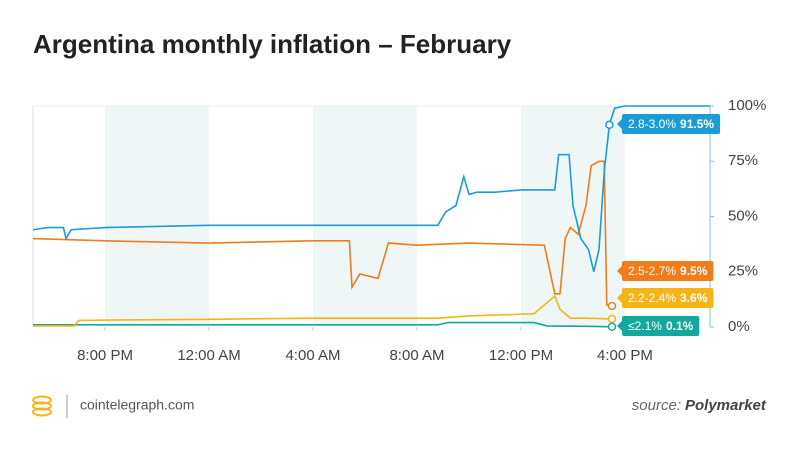  What do you see at coordinates (697, 124) in the screenshot?
I see `tag-value: 91.5%` at bounding box center [697, 124].